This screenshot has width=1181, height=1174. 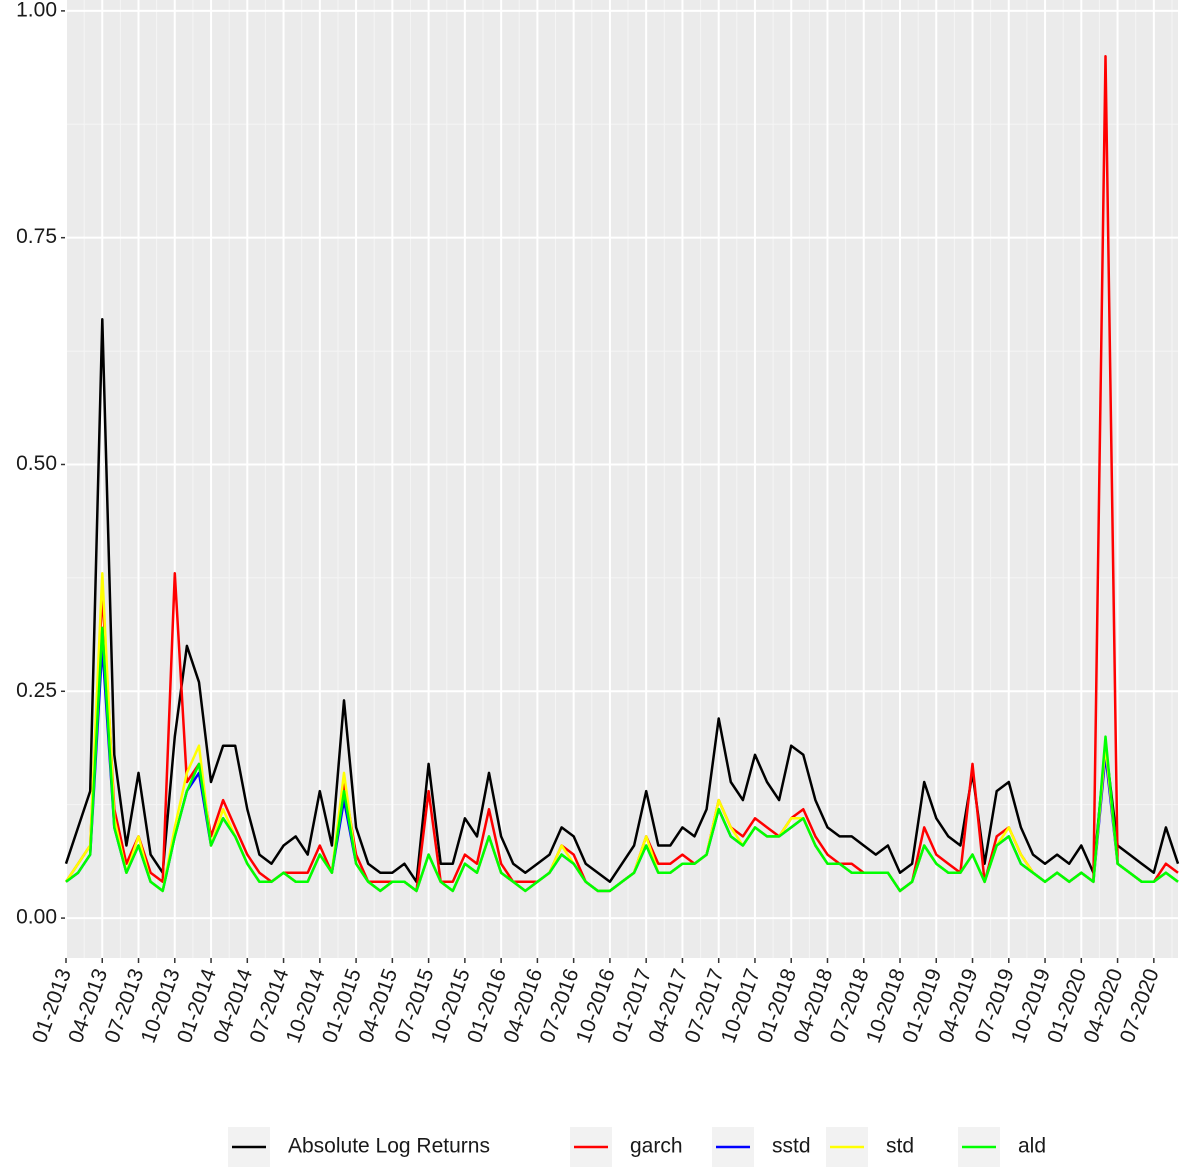 I want to click on y-tick-label: 0.25, so click(x=36, y=690).